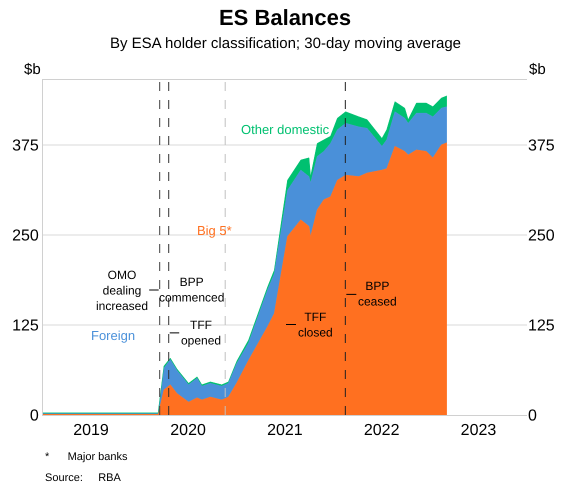 This screenshot has height=483, width=567. Describe the element at coordinates (315, 325) in the screenshot. I see `annotation: TFF closed` at that location.